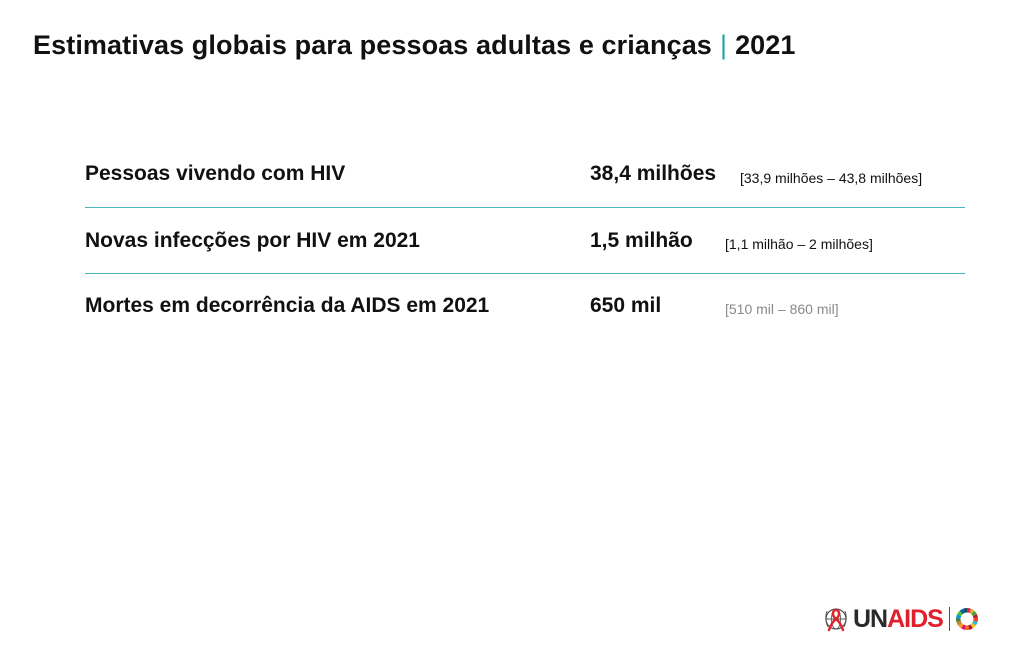 This screenshot has width=1015, height=652. I want to click on row-value: 1,5 milhão, so click(641, 240).